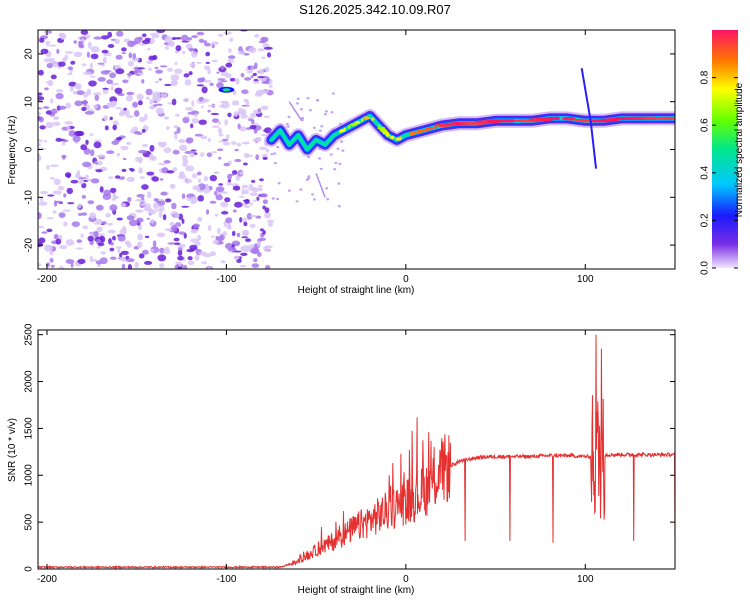 The height and width of the screenshot is (600, 750). What do you see at coordinates (29, 149) in the screenshot?
I see `y-tick-label: 0` at bounding box center [29, 149].